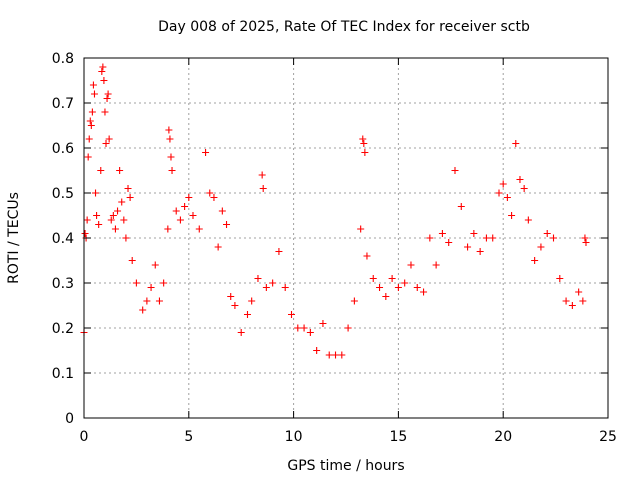  I want to click on y-tick-label: 0.1, so click(63, 374).